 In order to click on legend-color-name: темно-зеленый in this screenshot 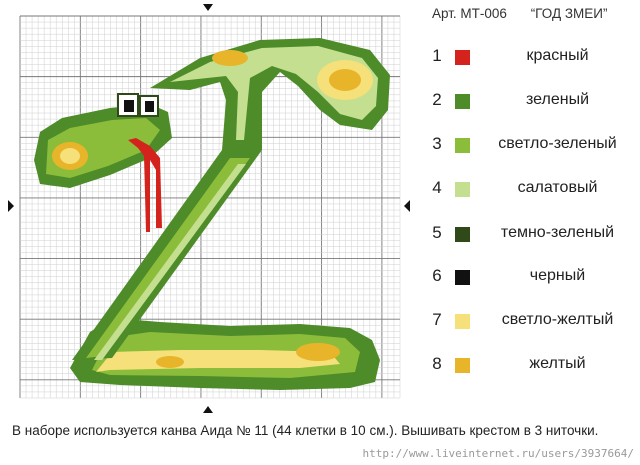, I will do `click(557, 232)`.